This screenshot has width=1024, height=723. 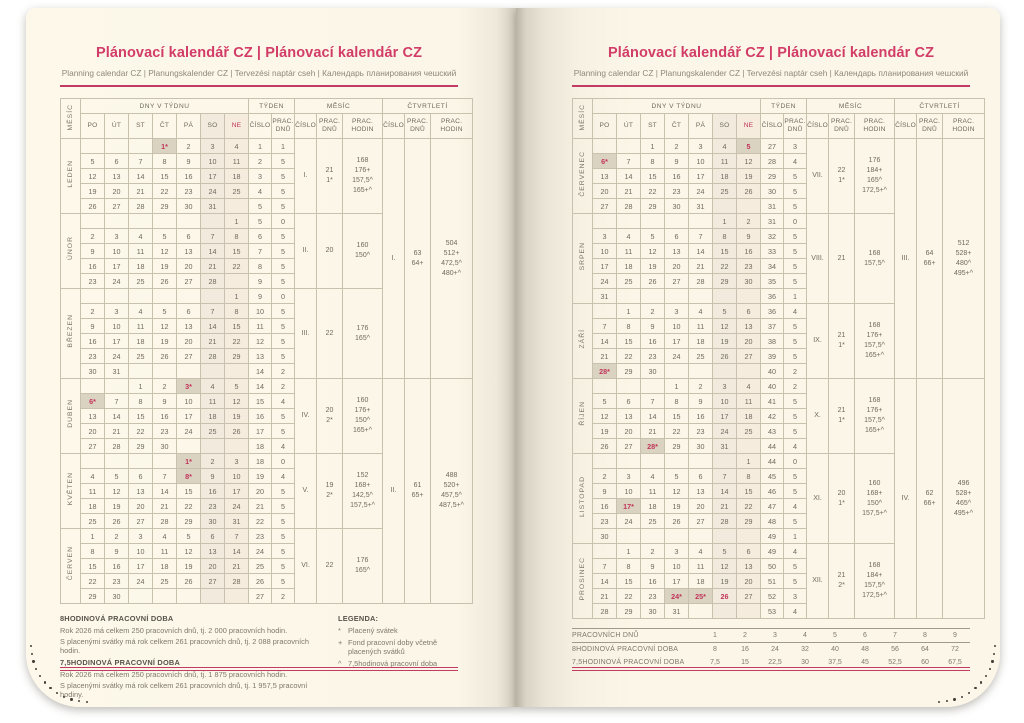 What do you see at coordinates (116, 126) in the screenshot?
I see `day-name-út: ÚT` at bounding box center [116, 126].